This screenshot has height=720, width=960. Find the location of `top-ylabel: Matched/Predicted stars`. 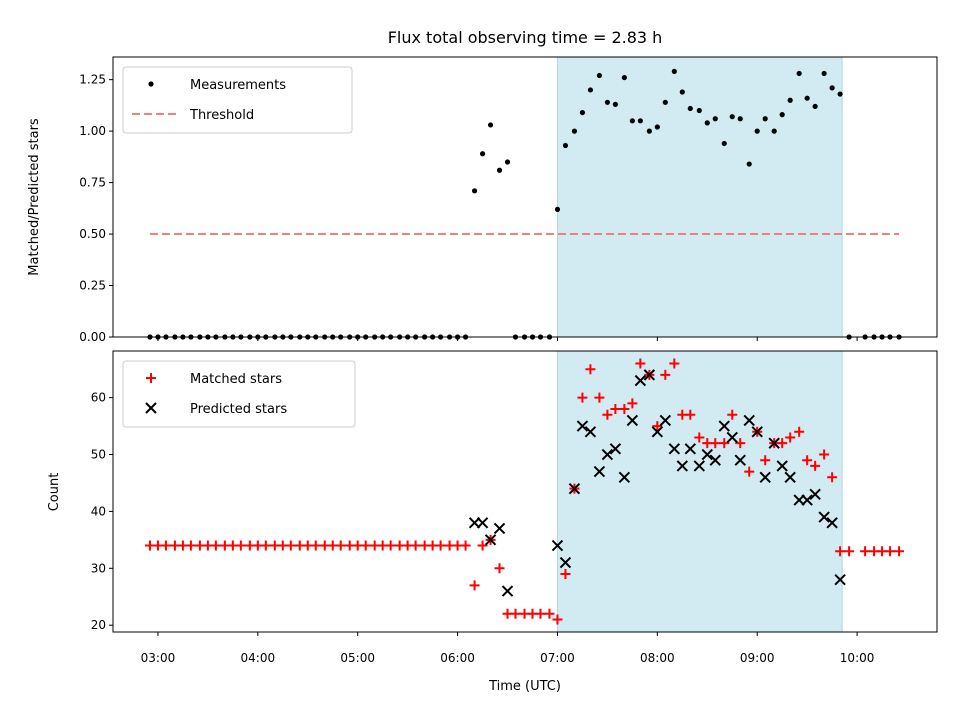

top-ylabel: Matched/Predicted stars is located at coordinates (34, 197).